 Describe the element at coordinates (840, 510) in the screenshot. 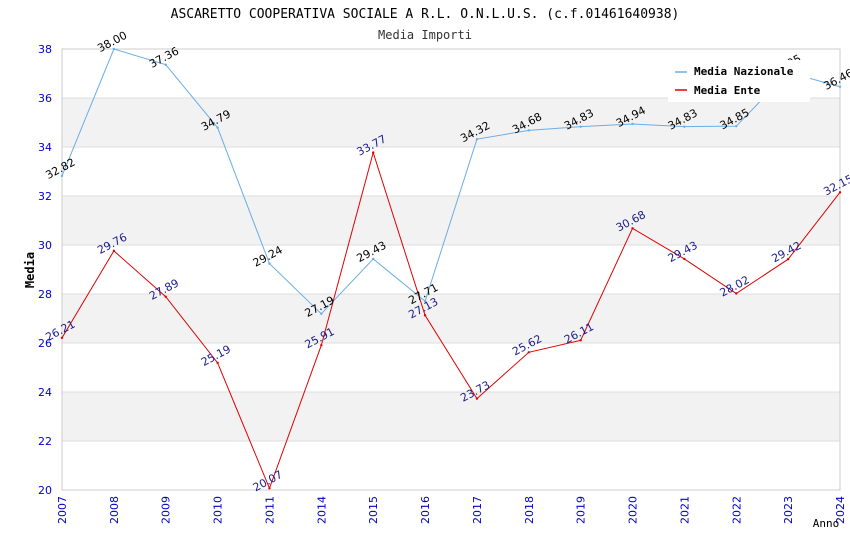

I see `x-tick-label: 2024` at that location.